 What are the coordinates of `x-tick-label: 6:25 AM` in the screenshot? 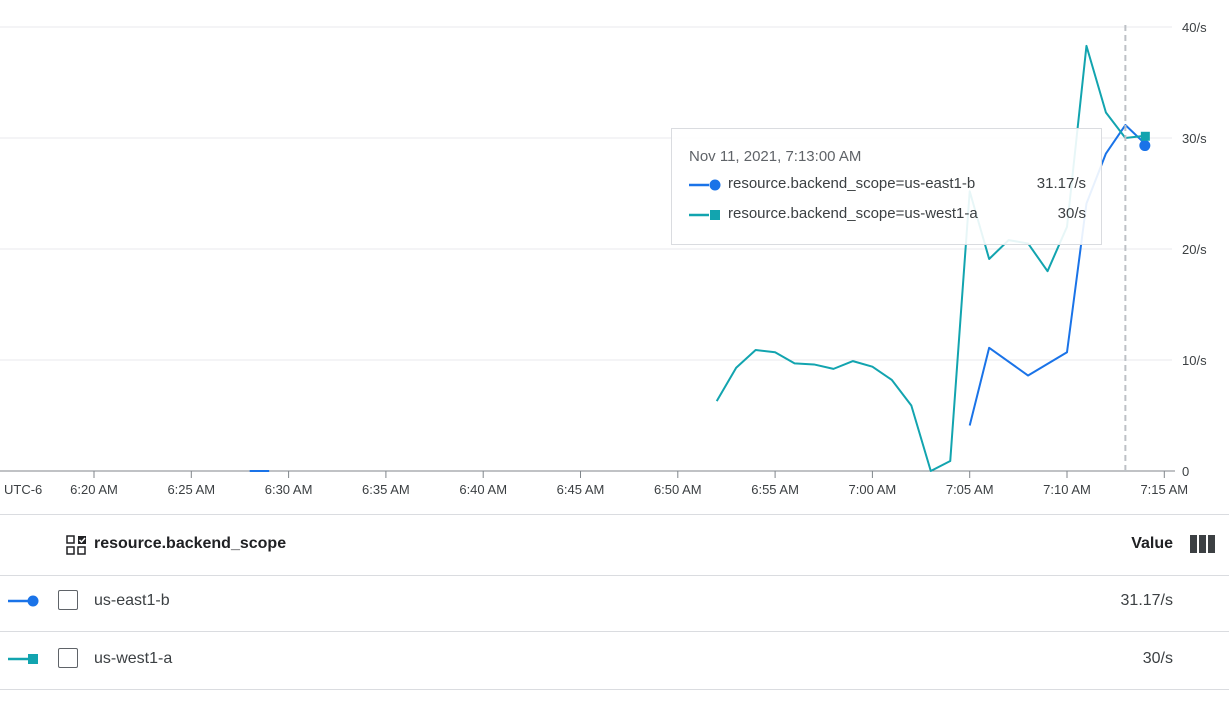 It's located at (191, 489).